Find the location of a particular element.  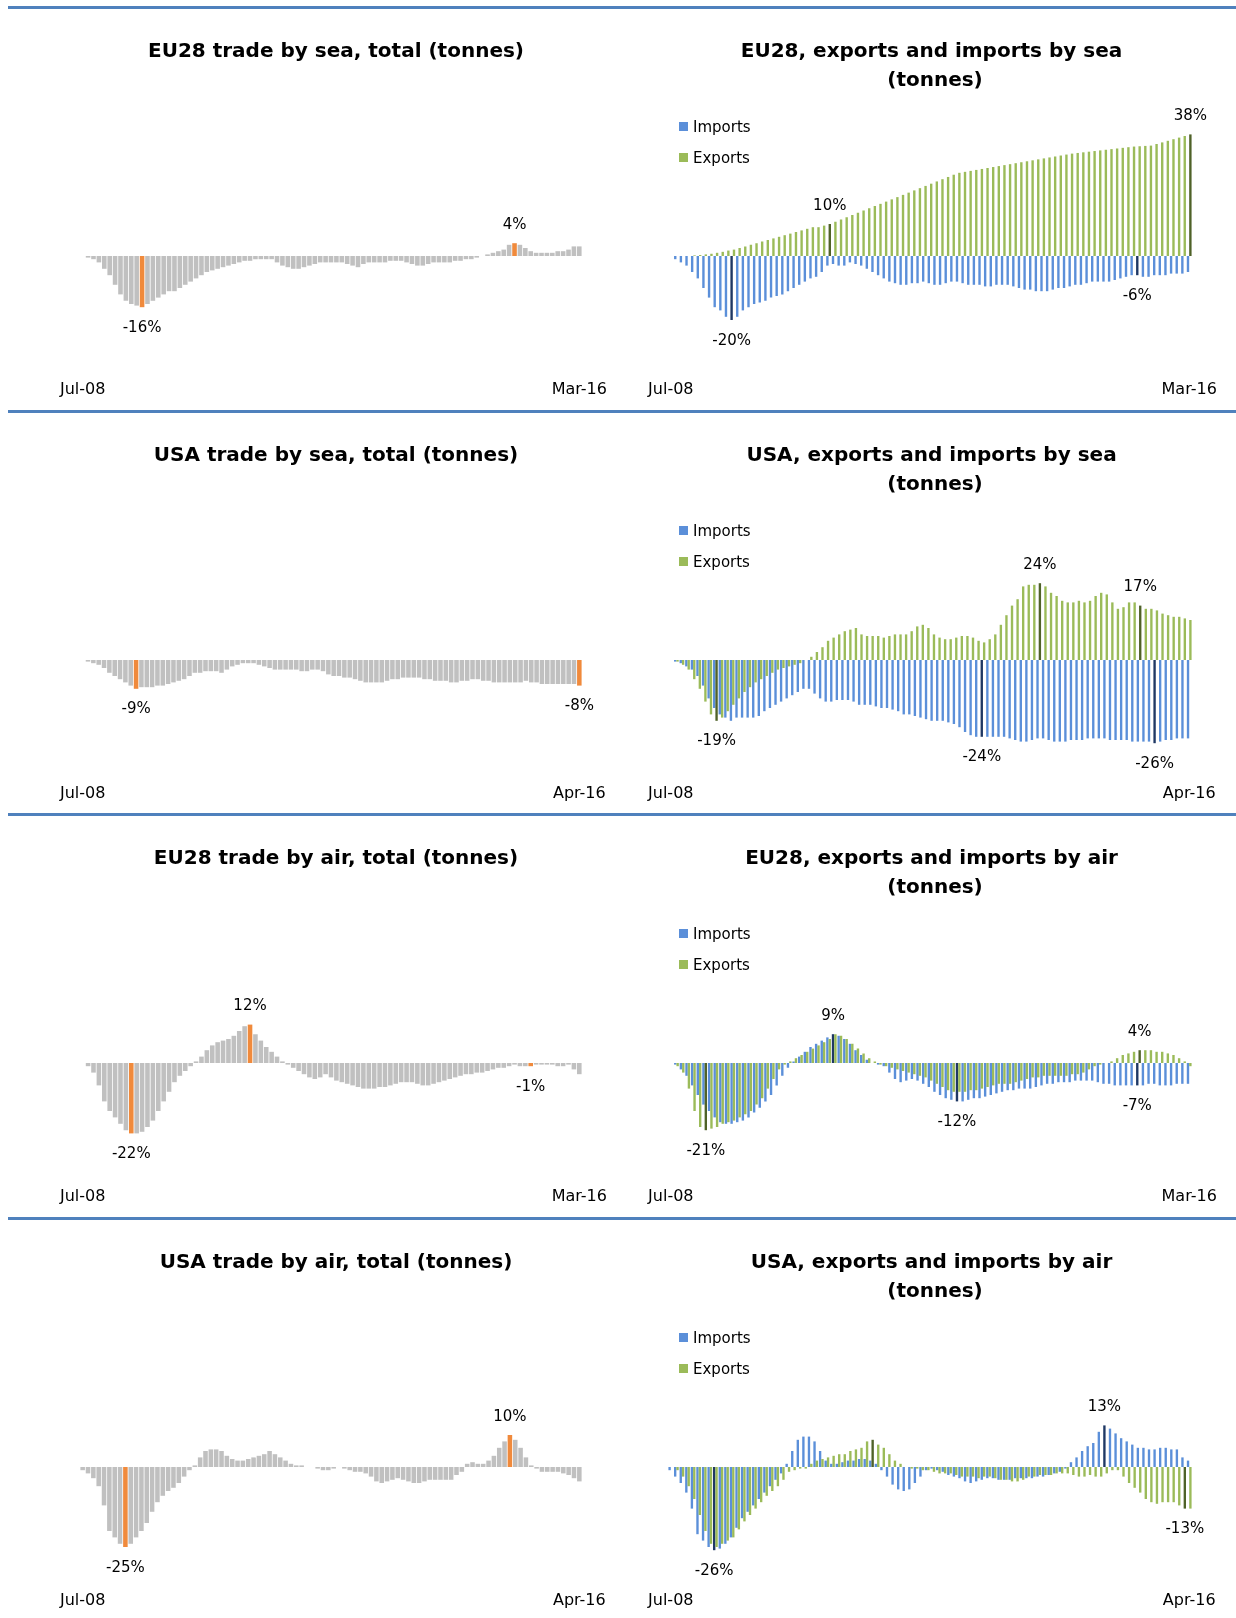

data-label: 24% is located at coordinates (1040, 563).